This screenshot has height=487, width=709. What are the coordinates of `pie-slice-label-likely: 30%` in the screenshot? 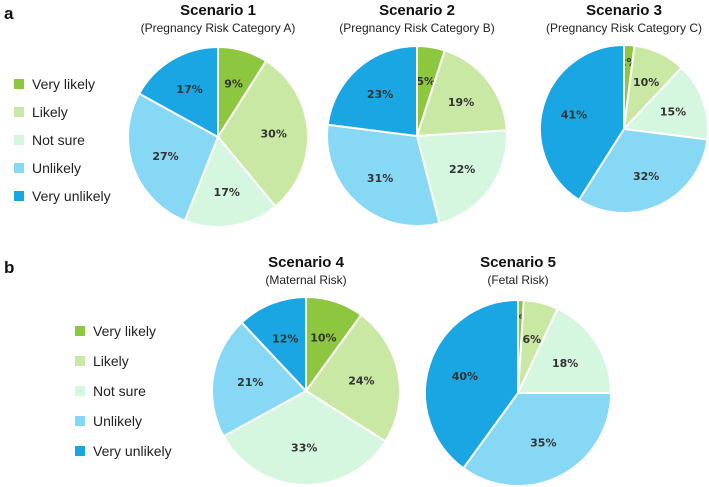 It's located at (274, 133).